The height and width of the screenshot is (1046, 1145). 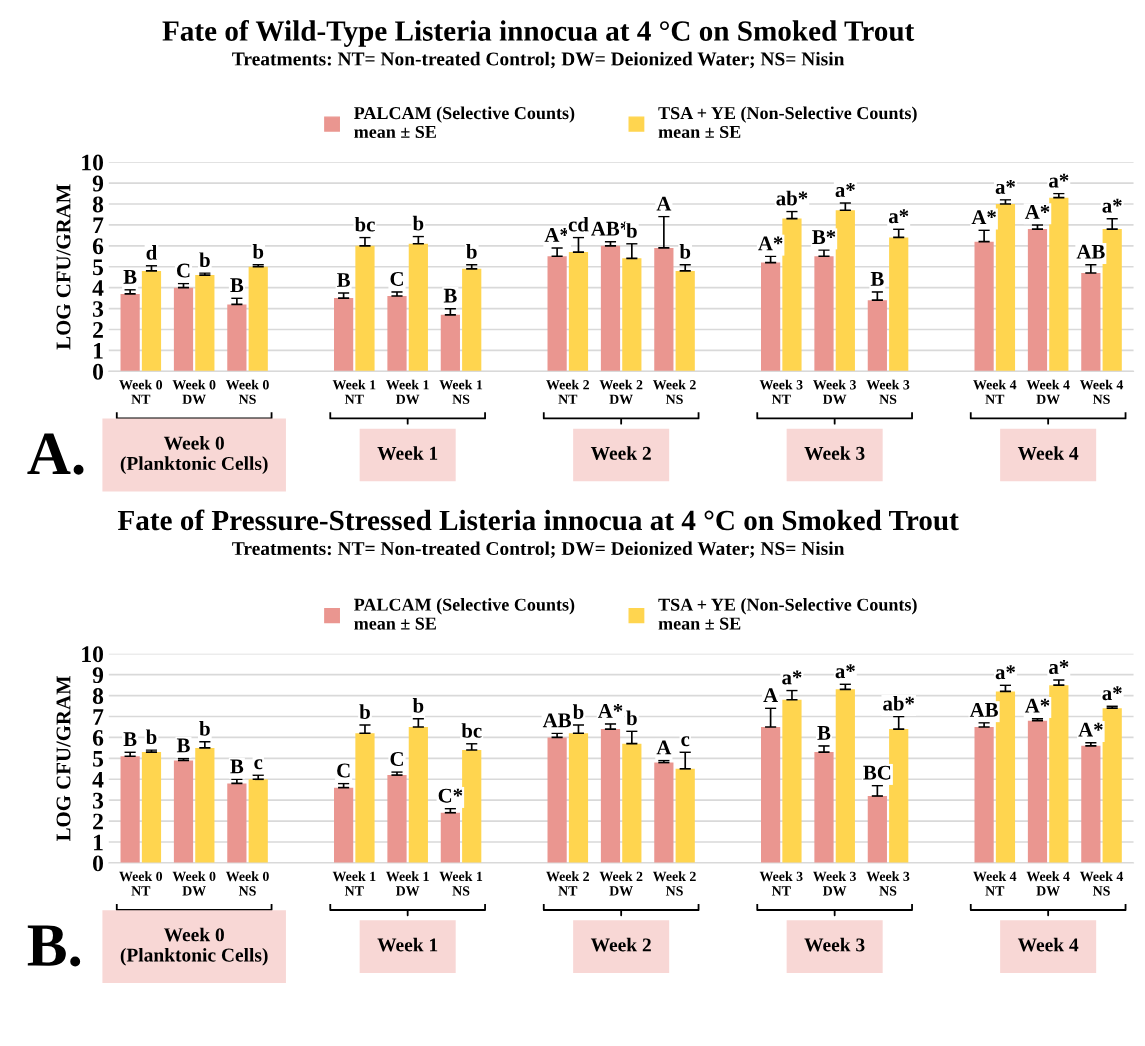 What do you see at coordinates (877, 772) in the screenshot?
I see `data-label: BC` at bounding box center [877, 772].